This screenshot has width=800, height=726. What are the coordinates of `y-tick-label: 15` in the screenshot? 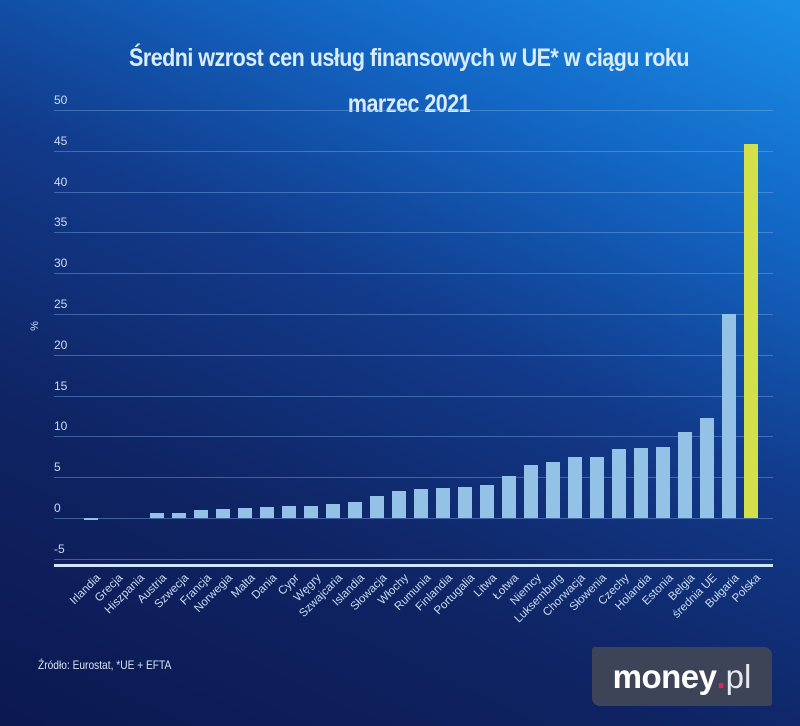 It's located at (61, 386).